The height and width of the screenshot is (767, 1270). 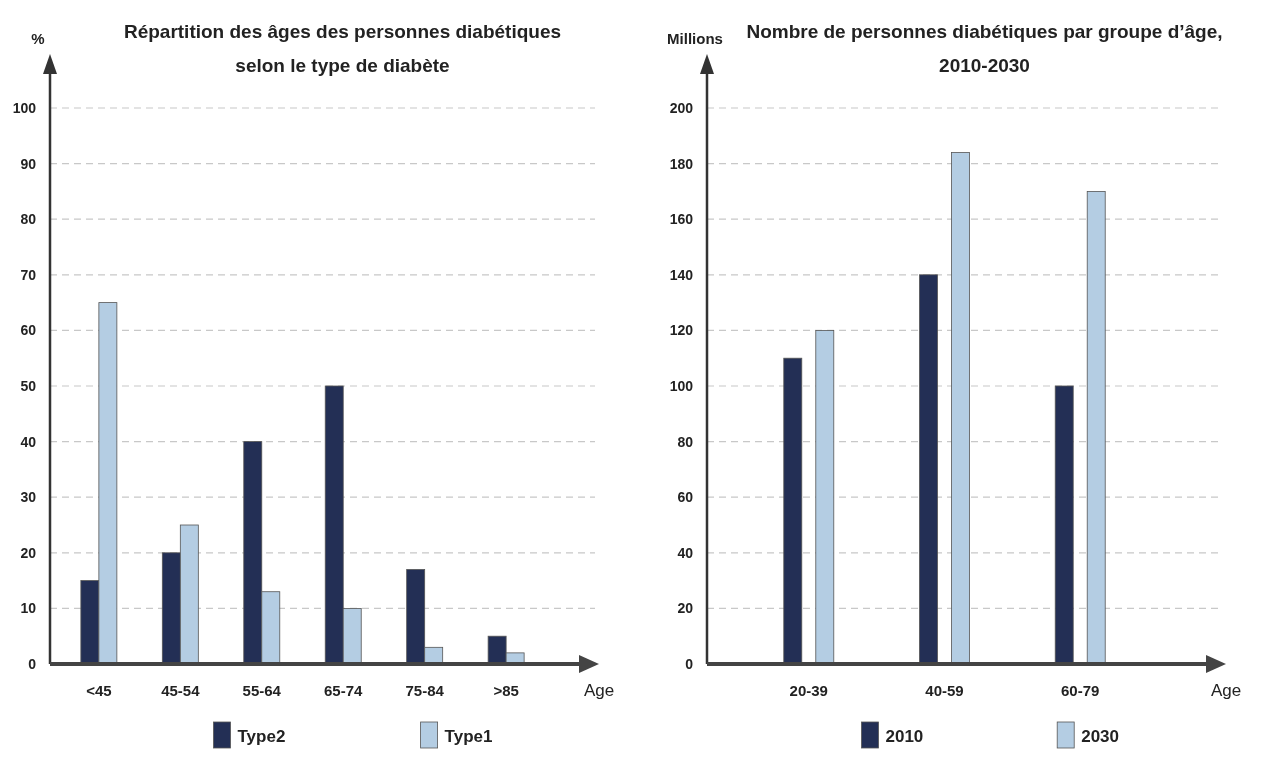 What do you see at coordinates (28, 385) in the screenshot?
I see `y-tick-label: 50` at bounding box center [28, 385].